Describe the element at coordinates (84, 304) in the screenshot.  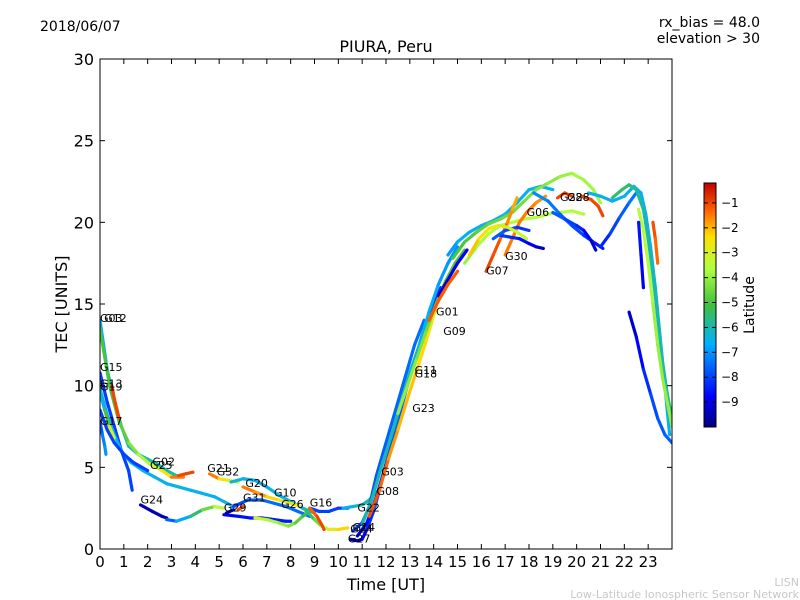
I see `y-tick-label: 15` at that location.